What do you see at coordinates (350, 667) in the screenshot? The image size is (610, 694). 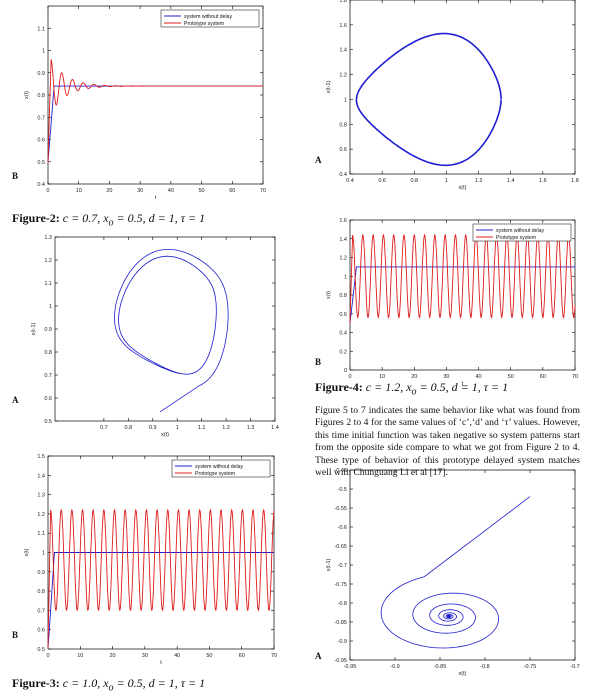 I see `x-tick-label: -0.95` at bounding box center [350, 667].